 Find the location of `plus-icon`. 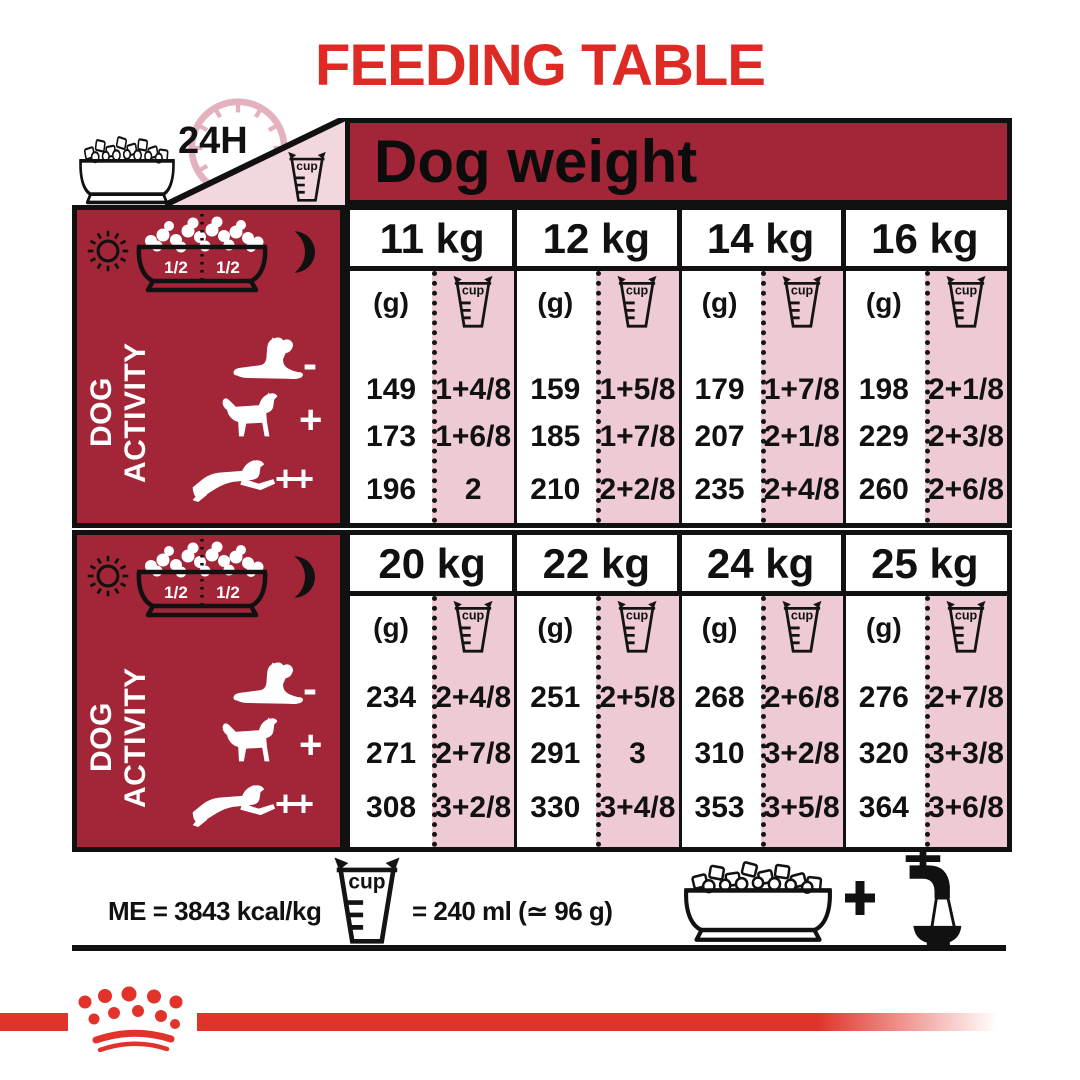

plus-icon is located at coordinates (860, 898).